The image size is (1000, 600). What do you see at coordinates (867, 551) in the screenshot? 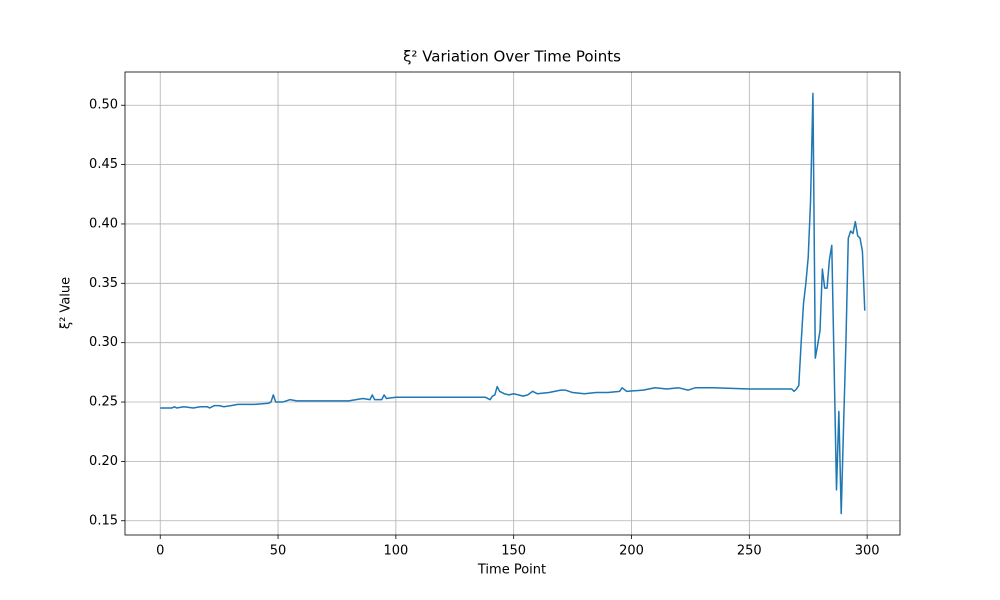
I see `x-tick-label: 300` at bounding box center [867, 551].